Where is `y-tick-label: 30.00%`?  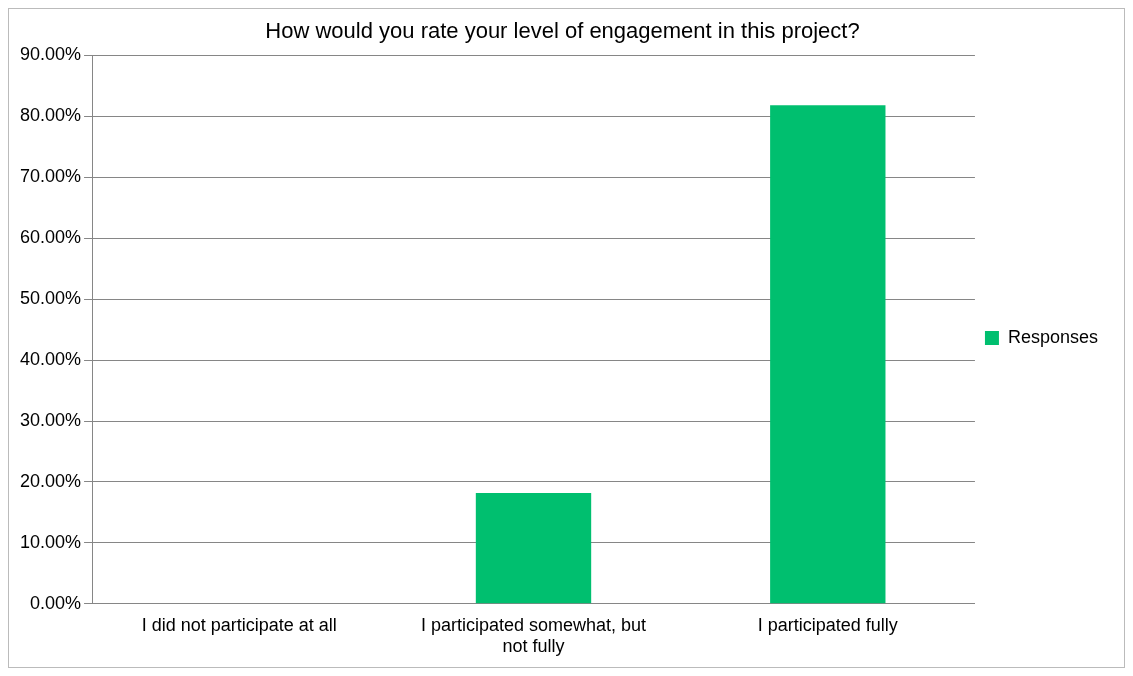
y-tick-label: 30.00% is located at coordinates (50, 419).